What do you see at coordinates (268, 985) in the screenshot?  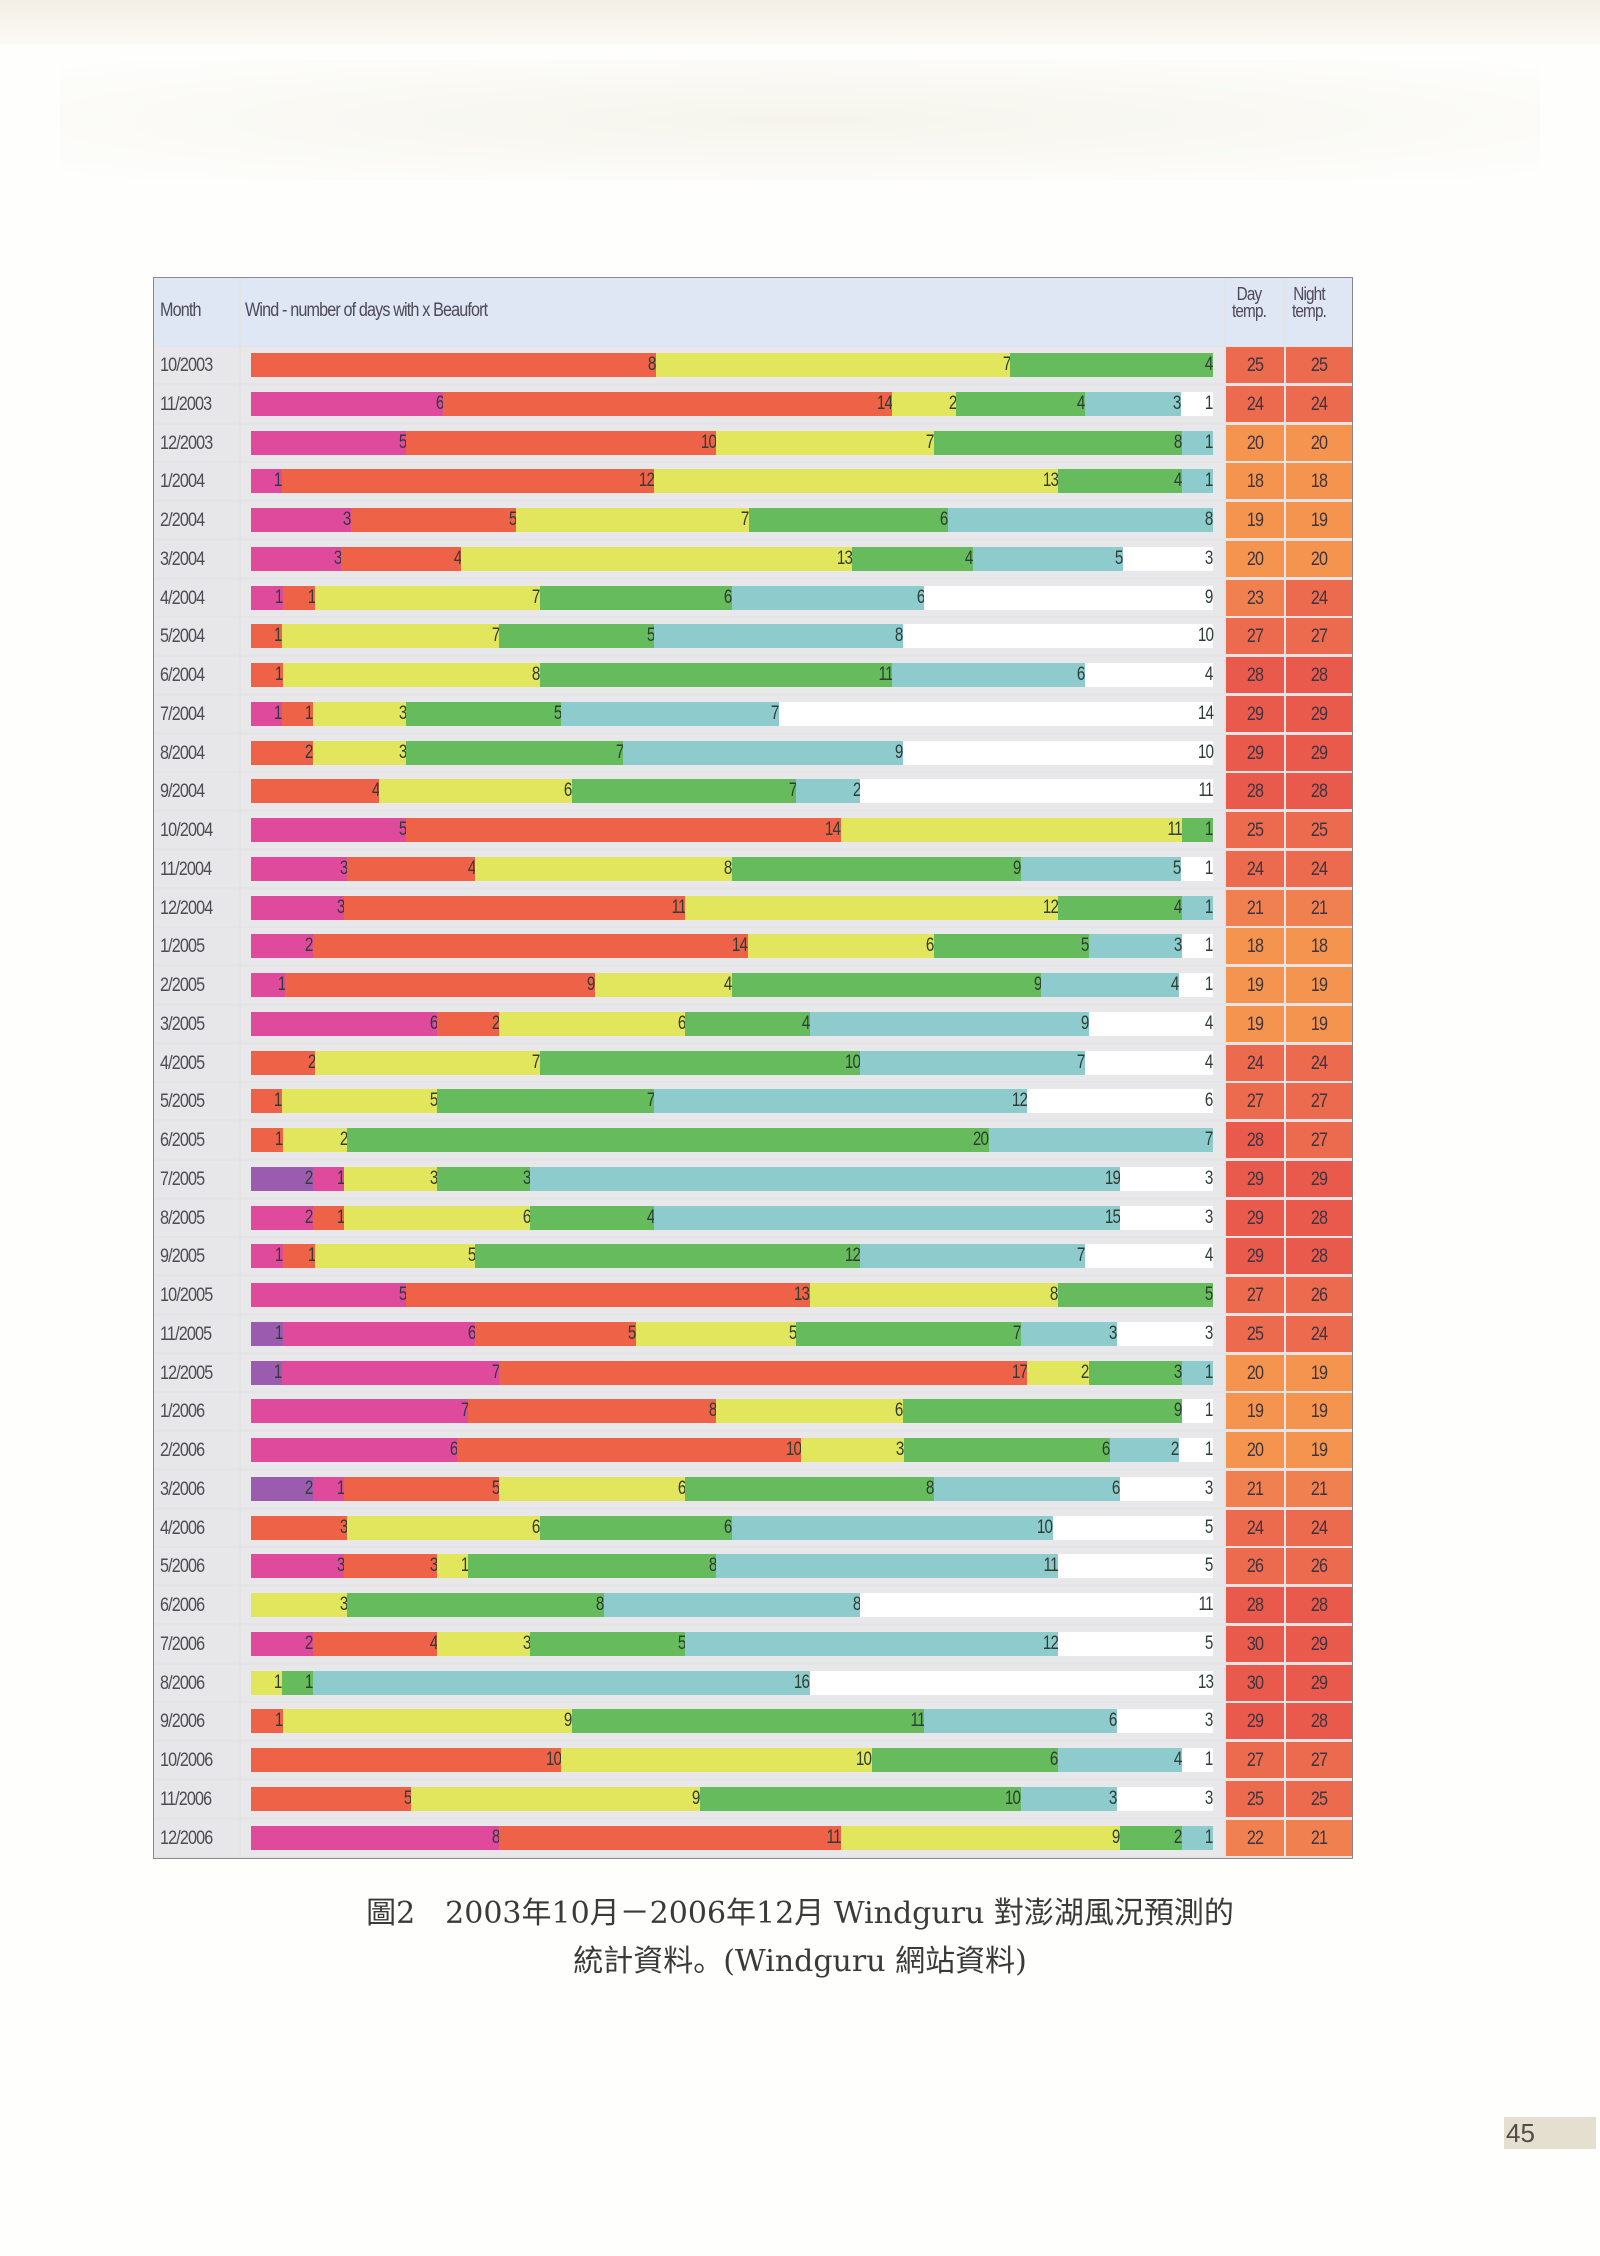 I see `bar-segment-magenta: 1` at bounding box center [268, 985].